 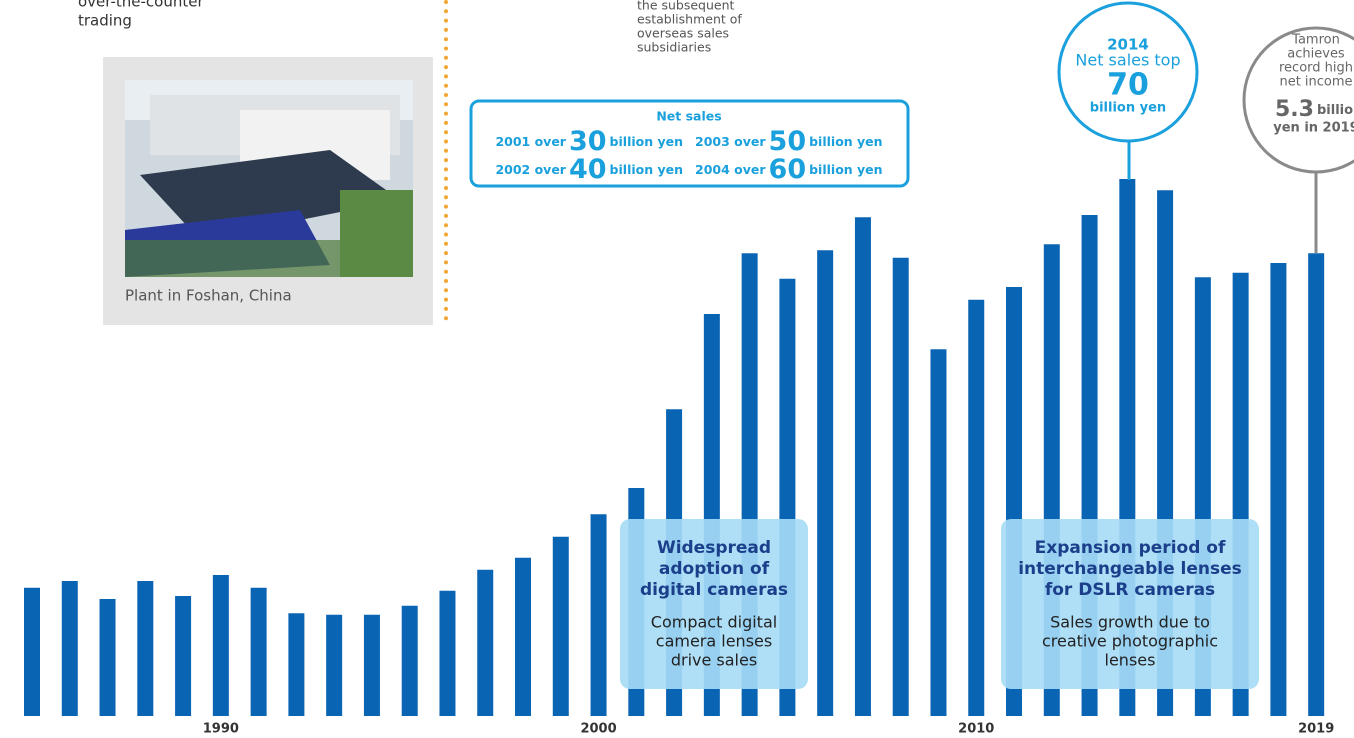 What do you see at coordinates (788, 141) in the screenshot?
I see `net-sales-figure: 50` at bounding box center [788, 141].